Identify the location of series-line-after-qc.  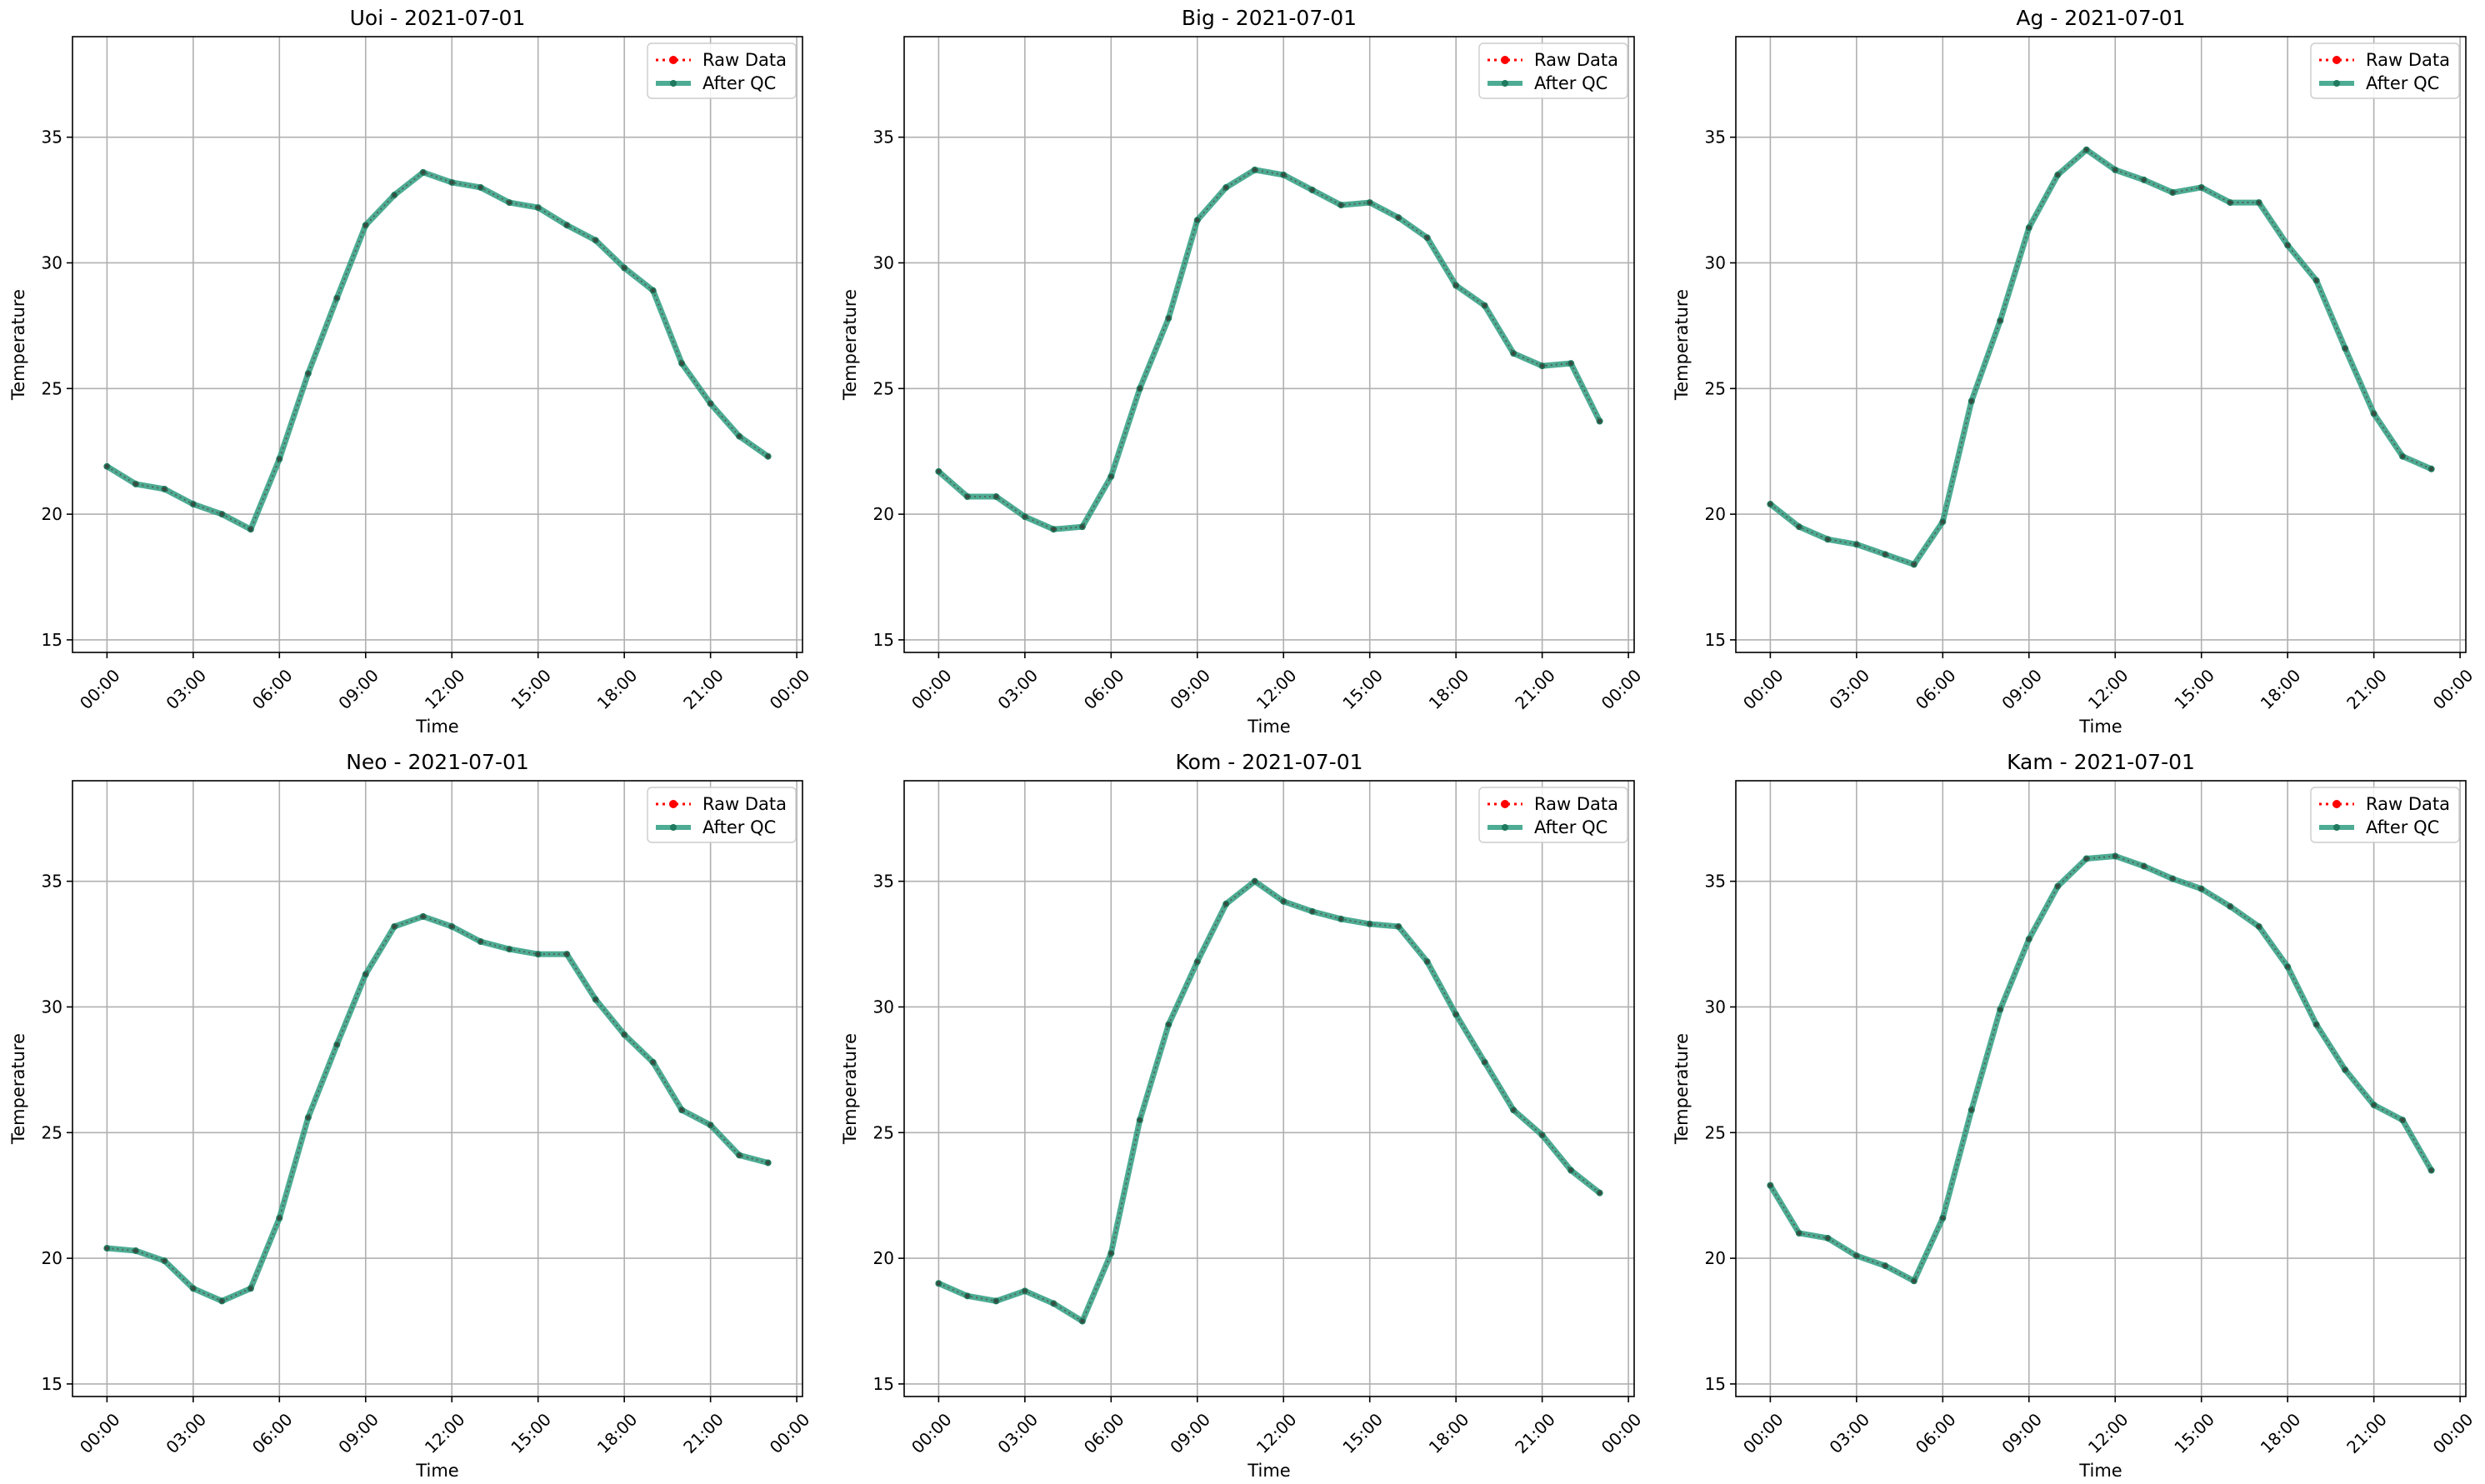
(2101, 1068).